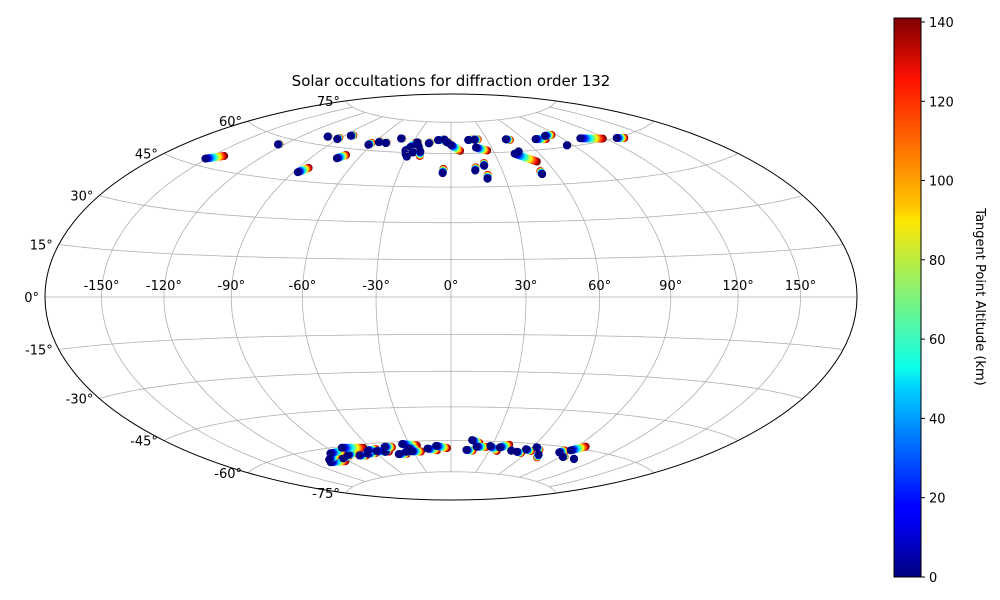  What do you see at coordinates (941, 23) in the screenshot?
I see `colorbar-tick-label: 140` at bounding box center [941, 23].